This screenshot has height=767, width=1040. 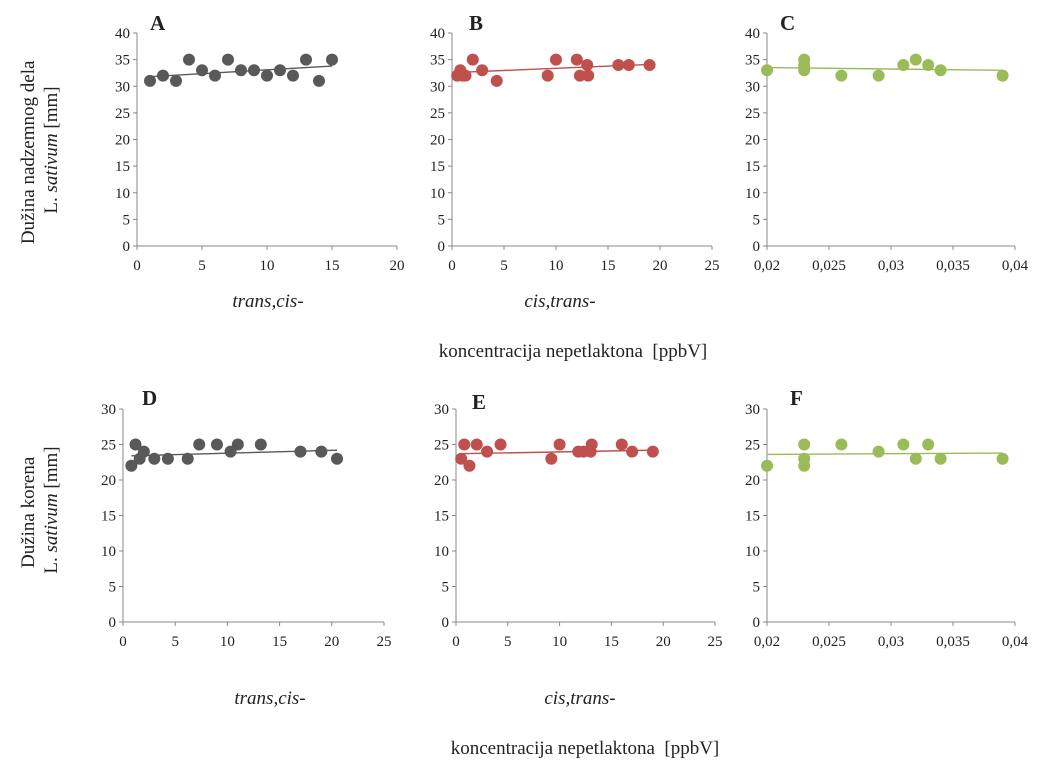 What do you see at coordinates (752, 446) in the screenshot?
I see `panel-f-y-tick-label: 25` at bounding box center [752, 446].